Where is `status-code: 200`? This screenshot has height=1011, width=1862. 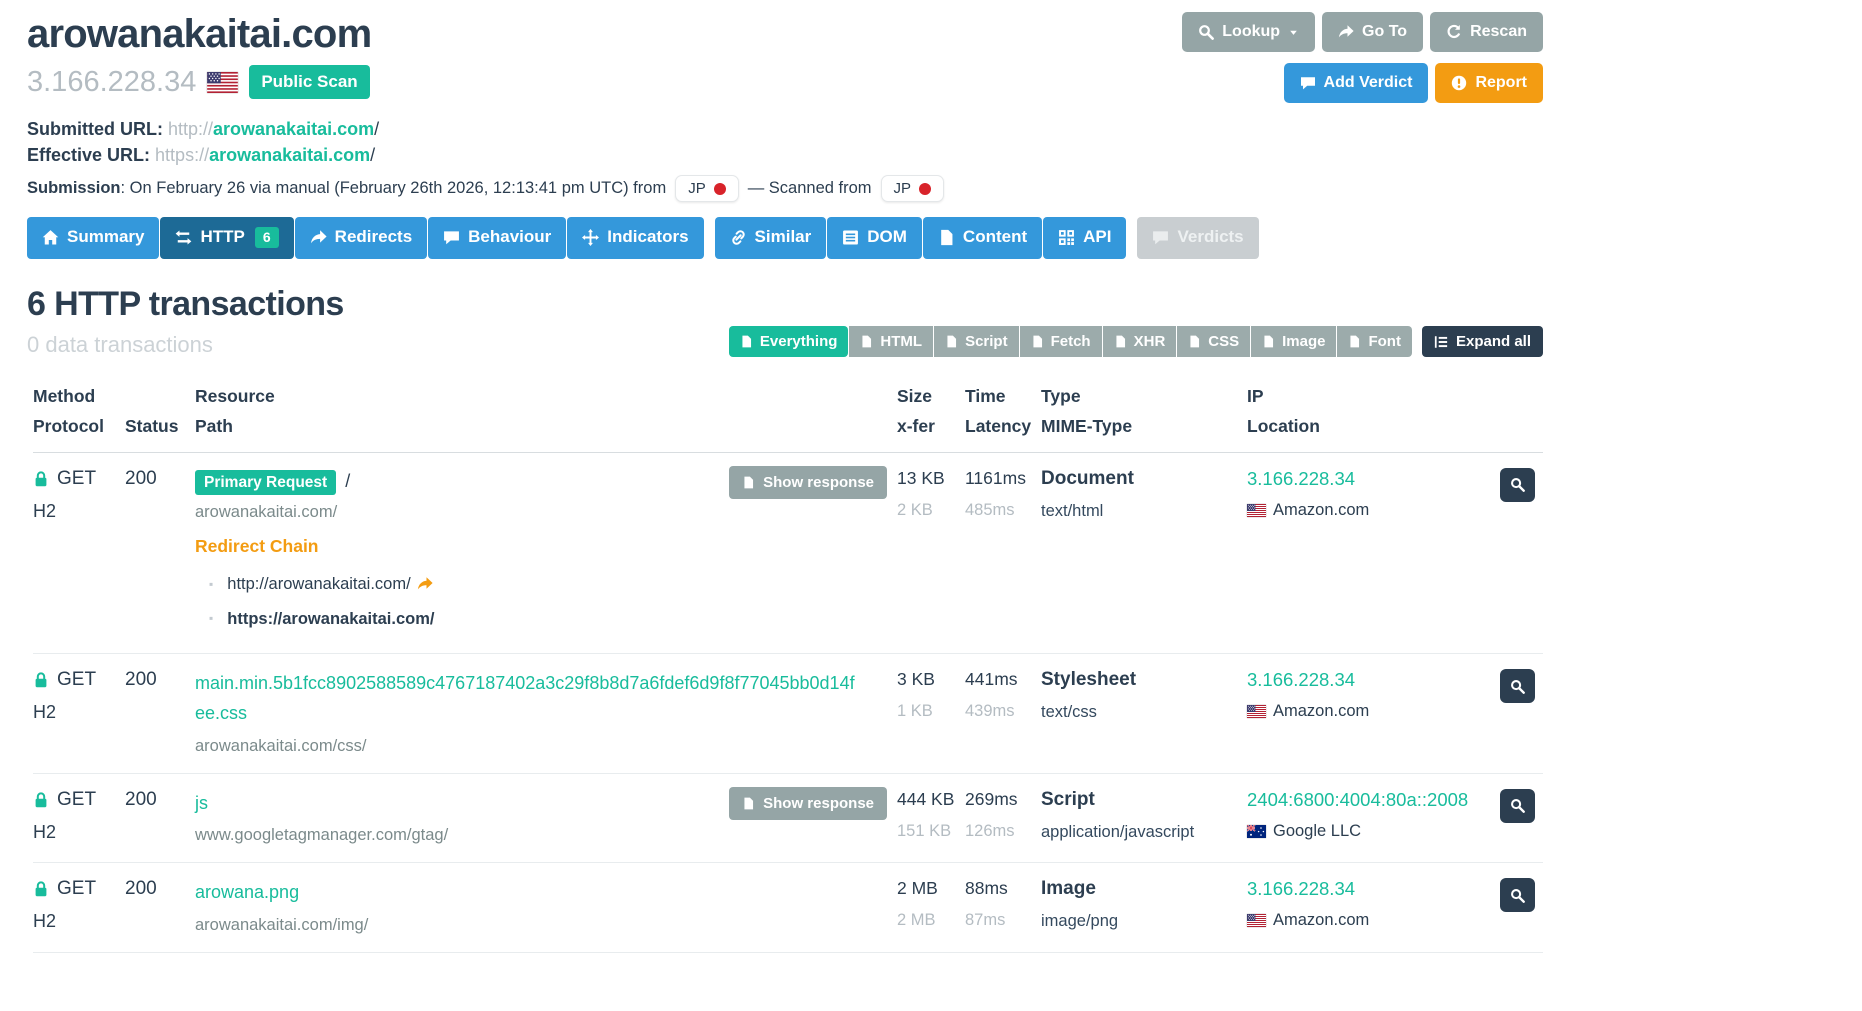 status-code: 200 is located at coordinates (141, 889).